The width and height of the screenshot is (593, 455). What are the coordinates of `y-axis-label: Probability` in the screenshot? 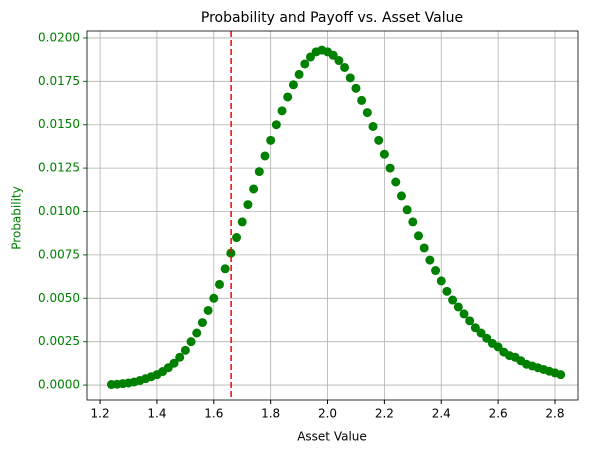 It's located at (17, 217).